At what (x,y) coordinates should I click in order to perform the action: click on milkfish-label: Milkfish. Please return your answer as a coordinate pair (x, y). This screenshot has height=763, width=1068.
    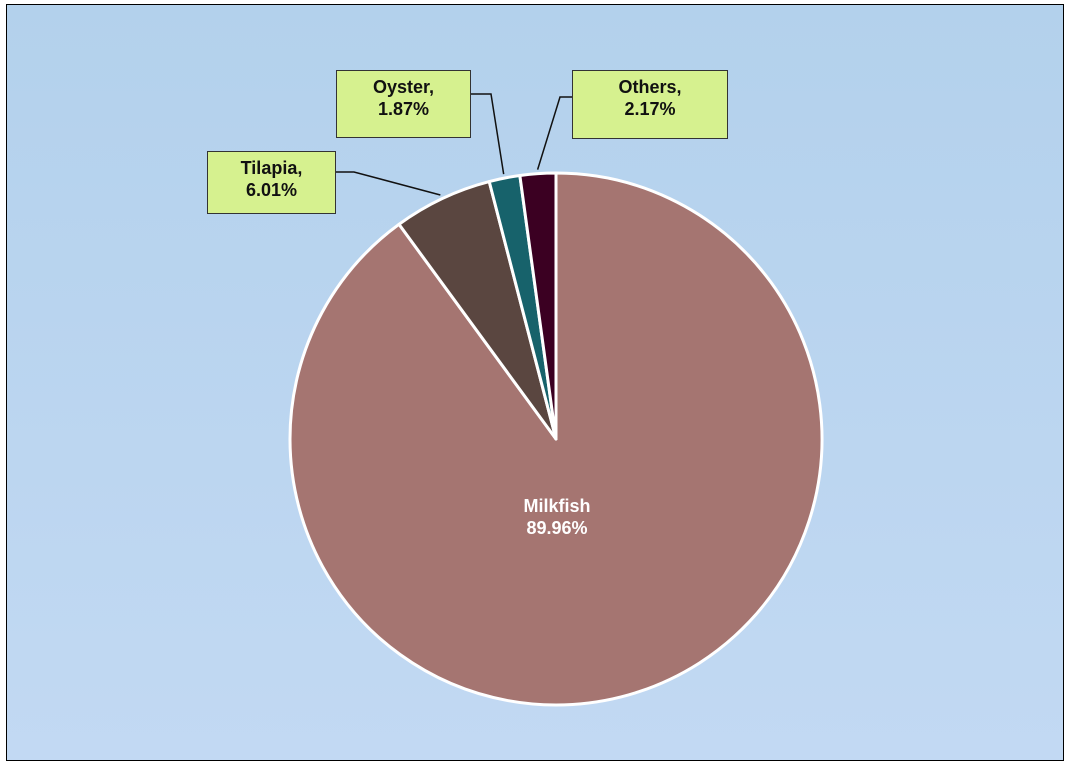
    Looking at the image, I should click on (557, 506).